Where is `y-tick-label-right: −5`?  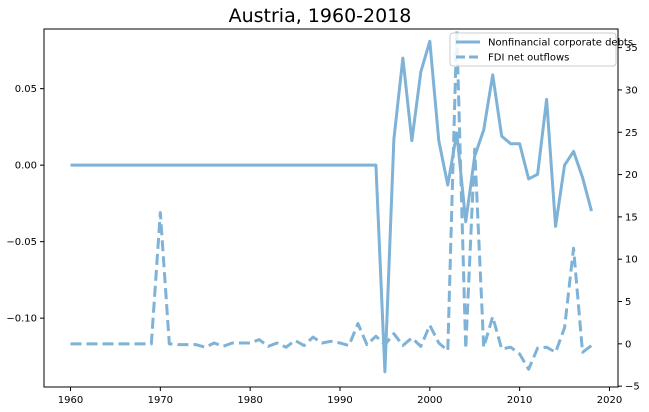
y-tick-label-right: −5 is located at coordinates (632, 387).